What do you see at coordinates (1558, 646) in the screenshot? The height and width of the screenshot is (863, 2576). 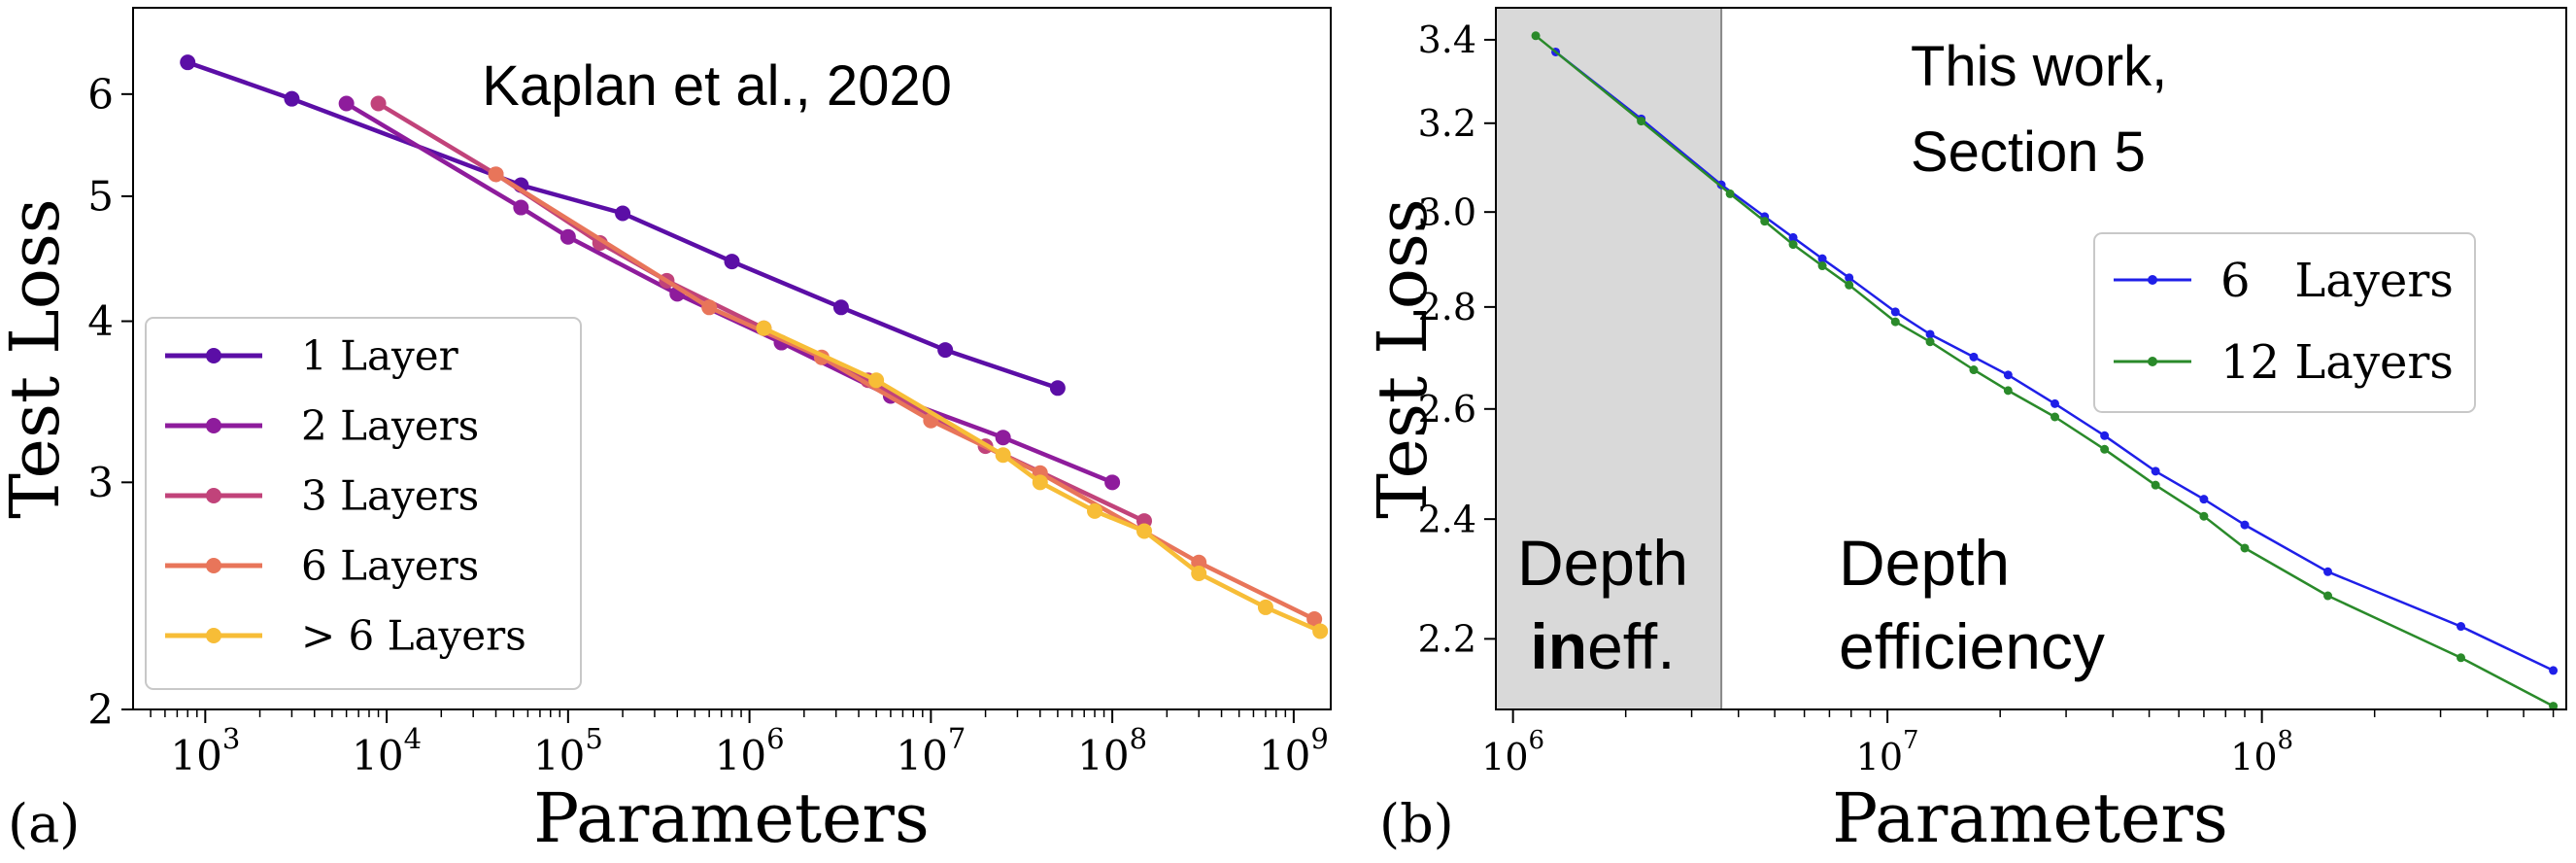 I see `region-label-ineff-bold: in` at bounding box center [1558, 646].